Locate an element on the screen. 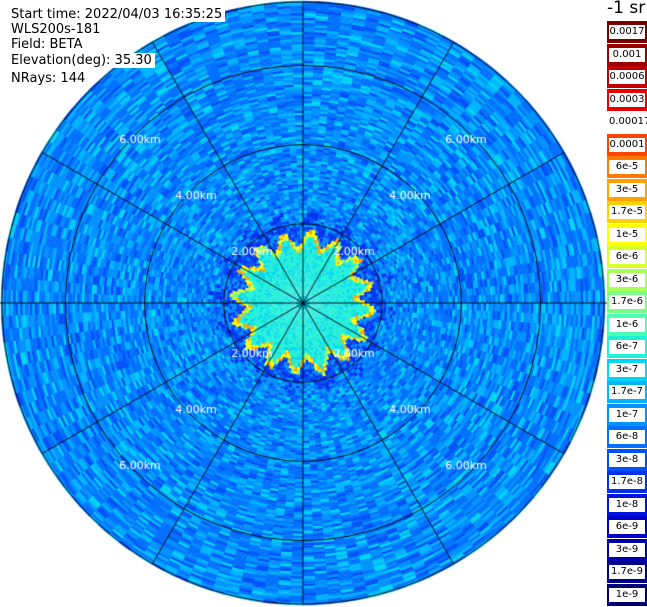 Image resolution: width=647 pixels, height=607 pixels. colorbar-tick-label: 0.0001 is located at coordinates (627, 144).